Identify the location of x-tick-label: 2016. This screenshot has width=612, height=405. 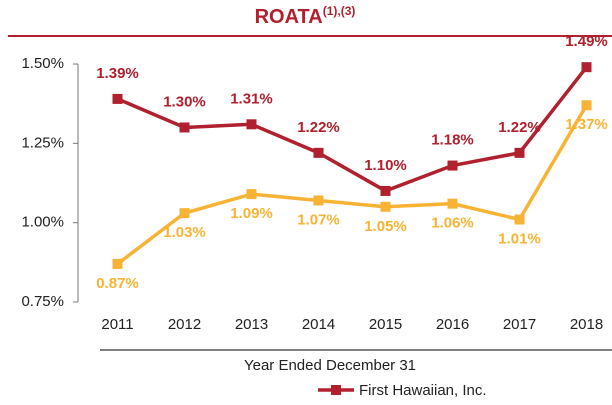
(452, 324).